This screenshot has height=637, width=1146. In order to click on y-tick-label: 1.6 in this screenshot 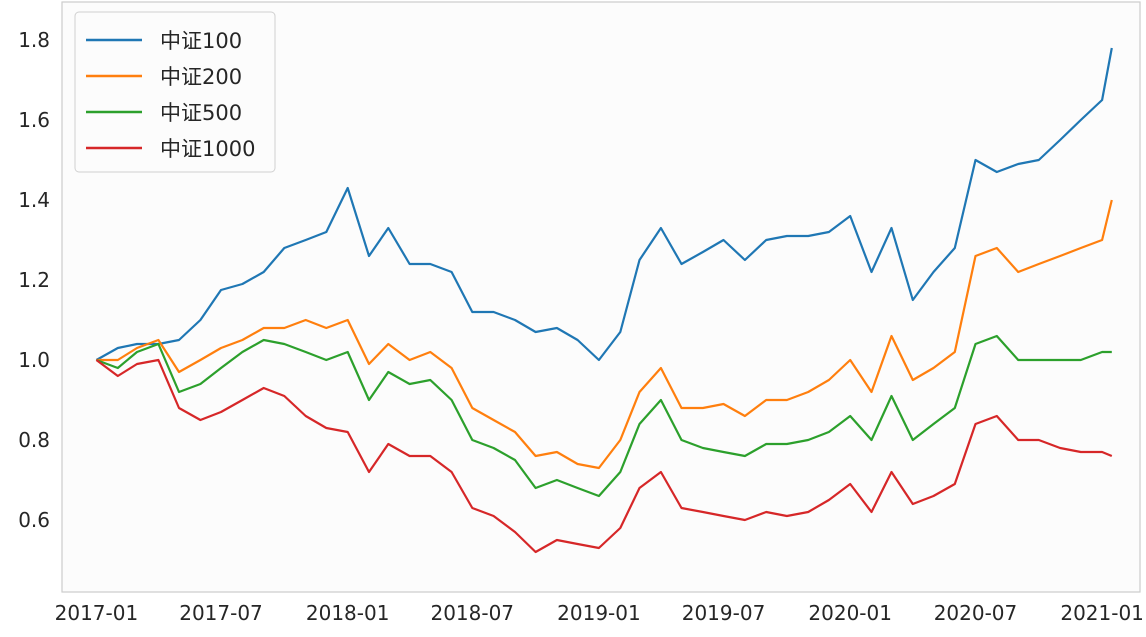, I will do `click(34, 120)`.